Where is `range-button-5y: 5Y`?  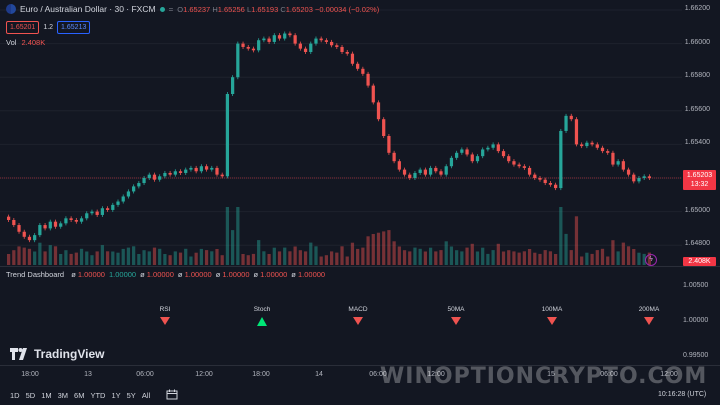
range-button-5y: 5Y is located at coordinates (131, 395).